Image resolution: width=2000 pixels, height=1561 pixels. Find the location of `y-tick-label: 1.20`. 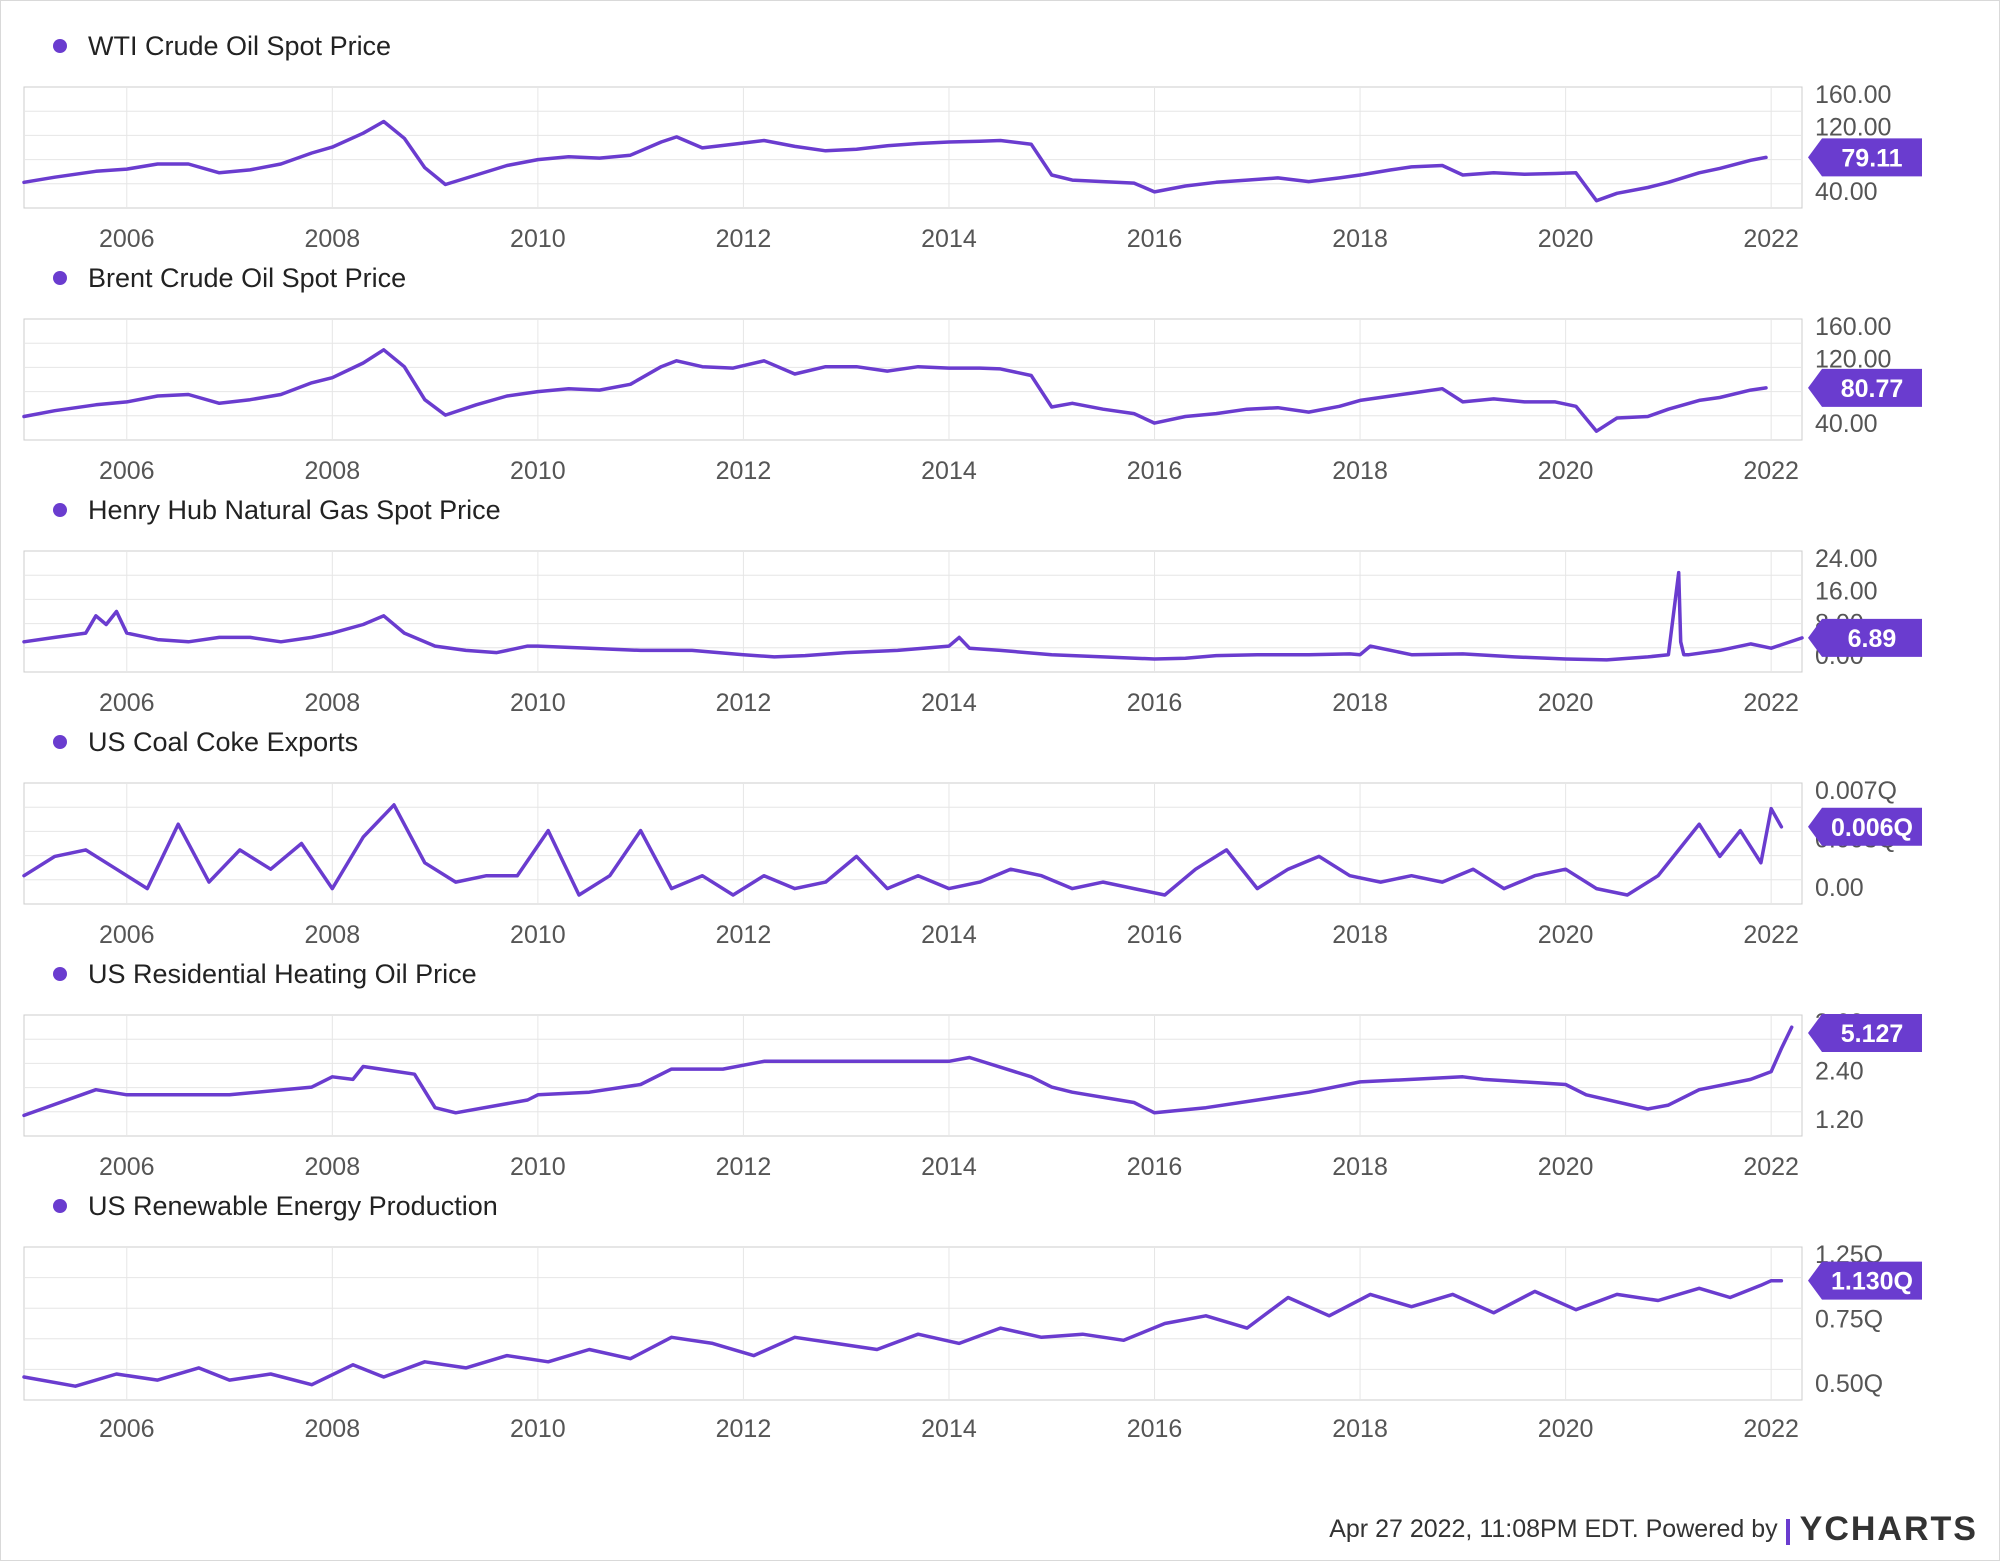

y-tick-label: 1.20 is located at coordinates (1839, 1120).